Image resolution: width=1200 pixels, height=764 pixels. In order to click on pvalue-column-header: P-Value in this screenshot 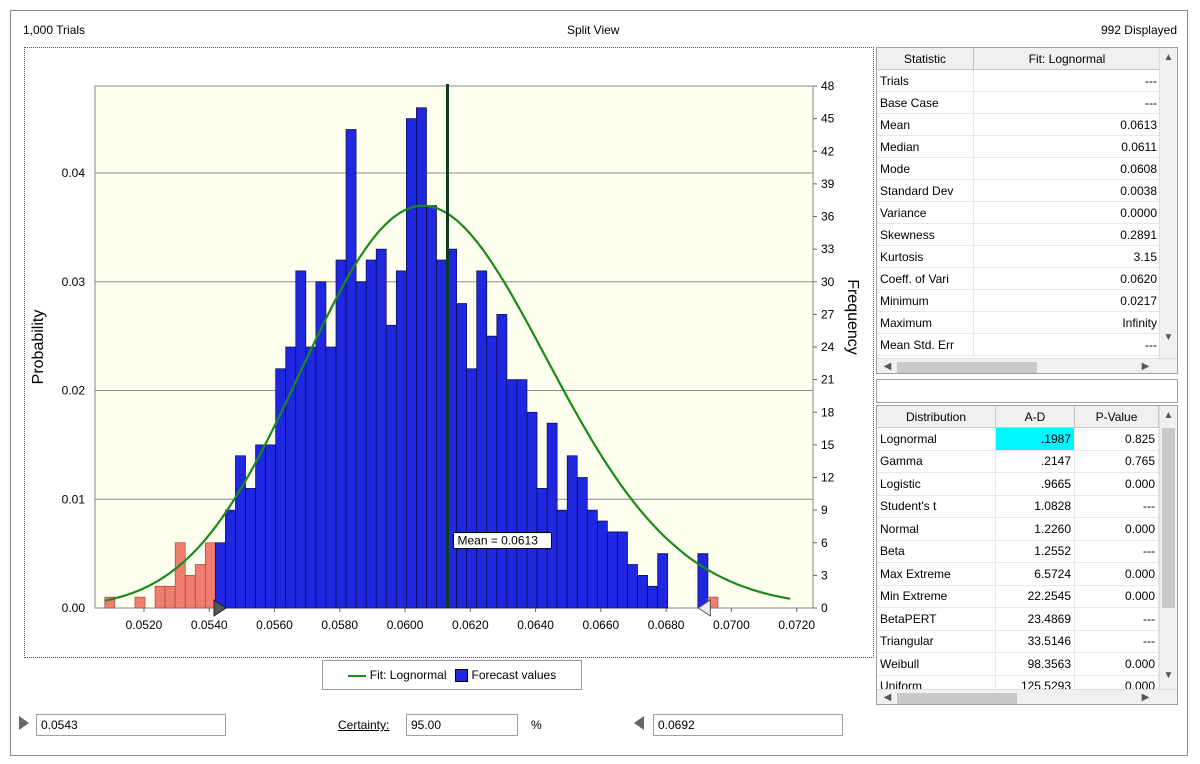, I will do `click(1116, 417)`.